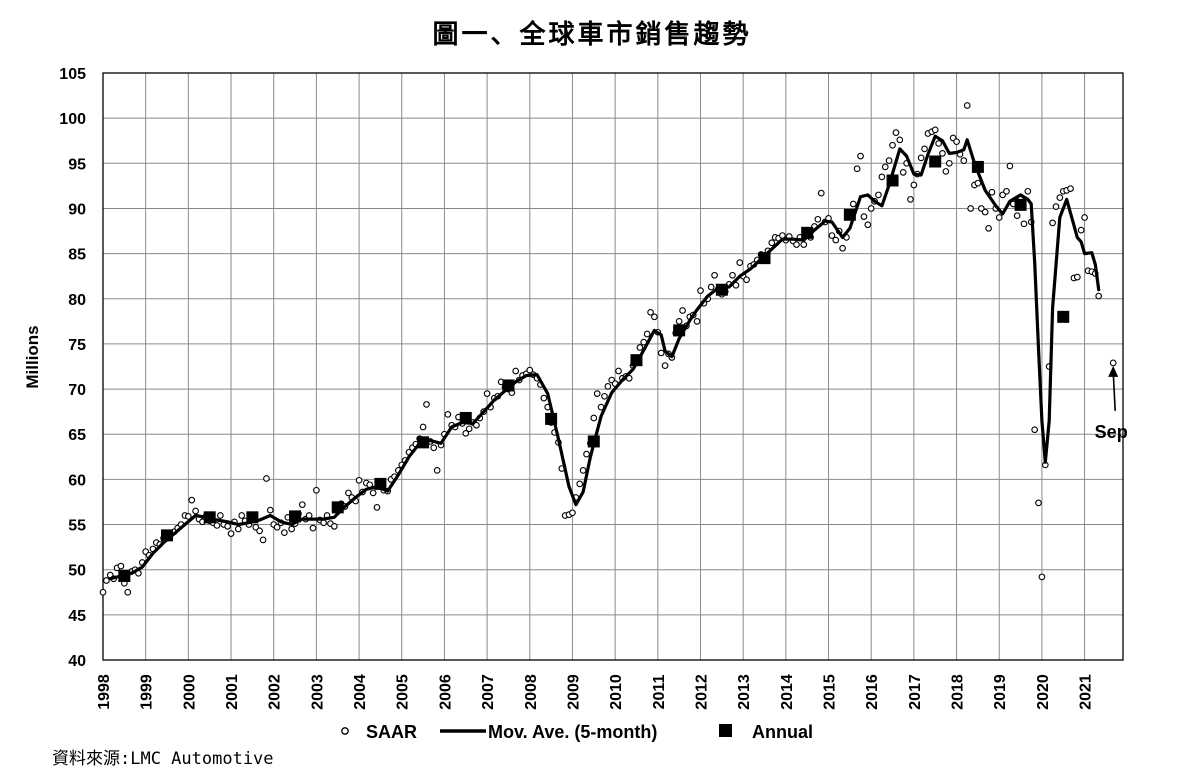 This screenshot has width=1184, height=779. Describe the element at coordinates (72, 119) in the screenshot. I see `y-tick-label: 100` at that location.